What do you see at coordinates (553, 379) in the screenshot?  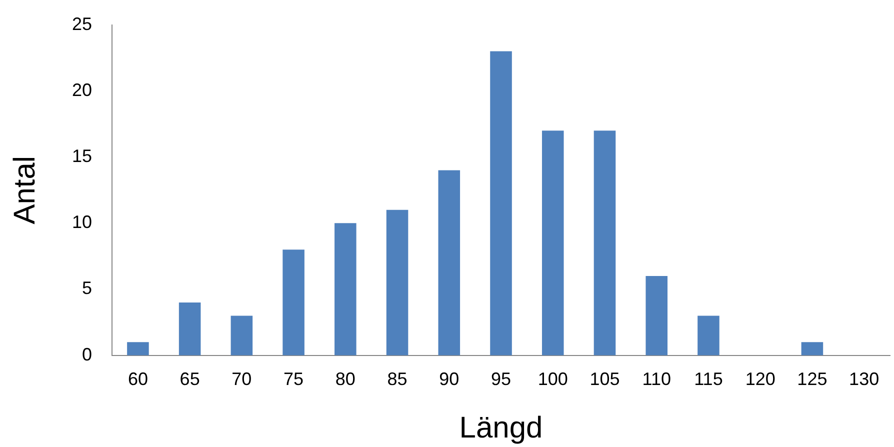 I see `x-tick-label: 100` at bounding box center [553, 379].